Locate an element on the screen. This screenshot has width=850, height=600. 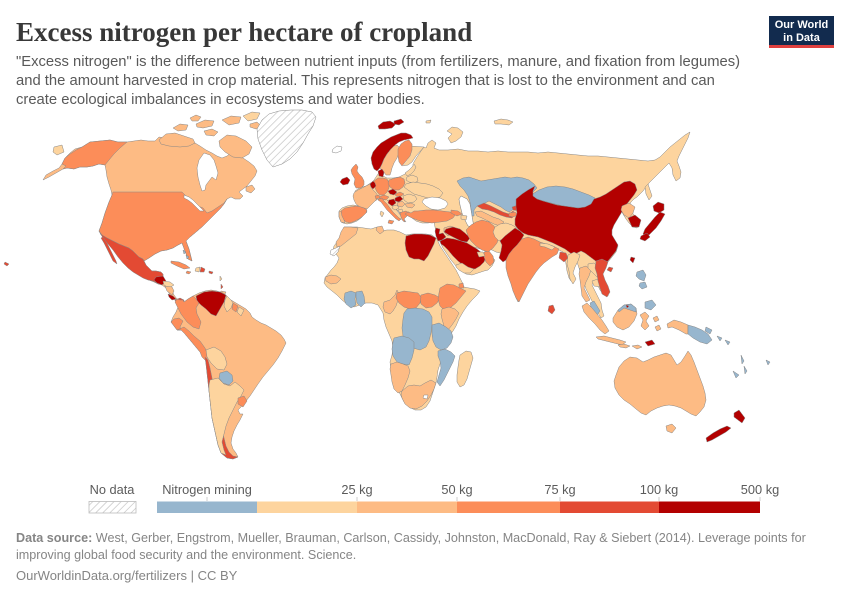
svg-text: 500 kg is located at coordinates (760, 489).